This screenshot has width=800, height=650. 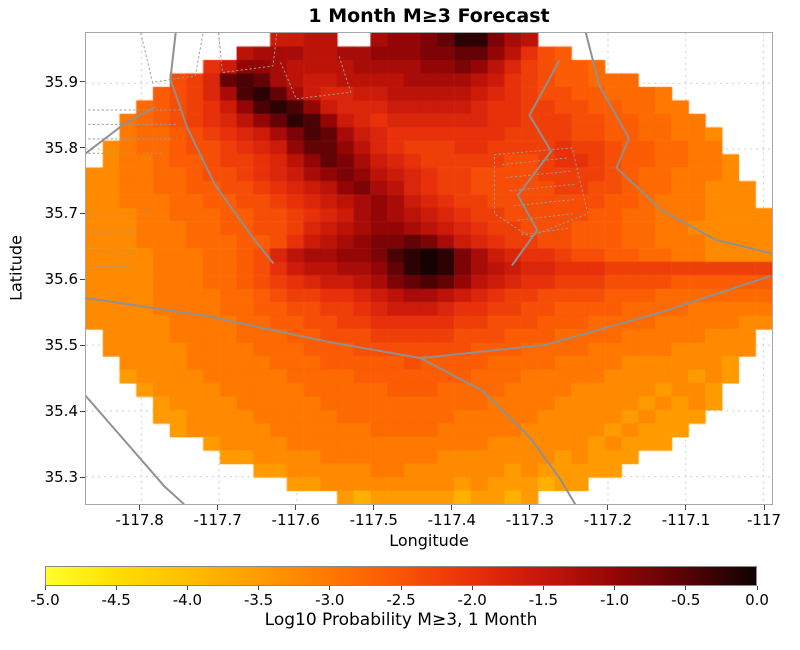 I want to click on colorbar-tick-label: -3.5, so click(x=258, y=600).